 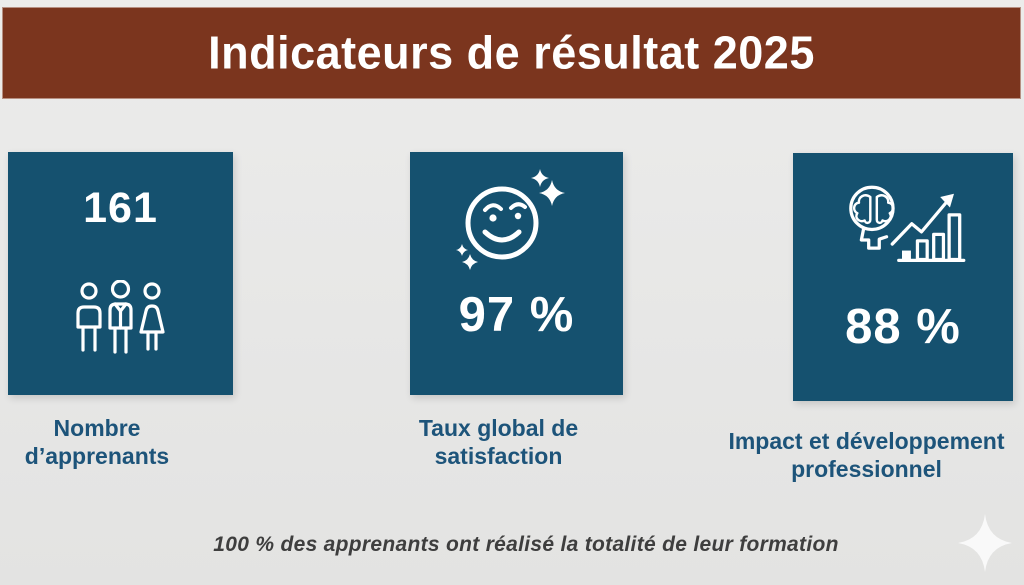 I want to click on kpi-label-line2: satisfaction, so click(x=498, y=456).